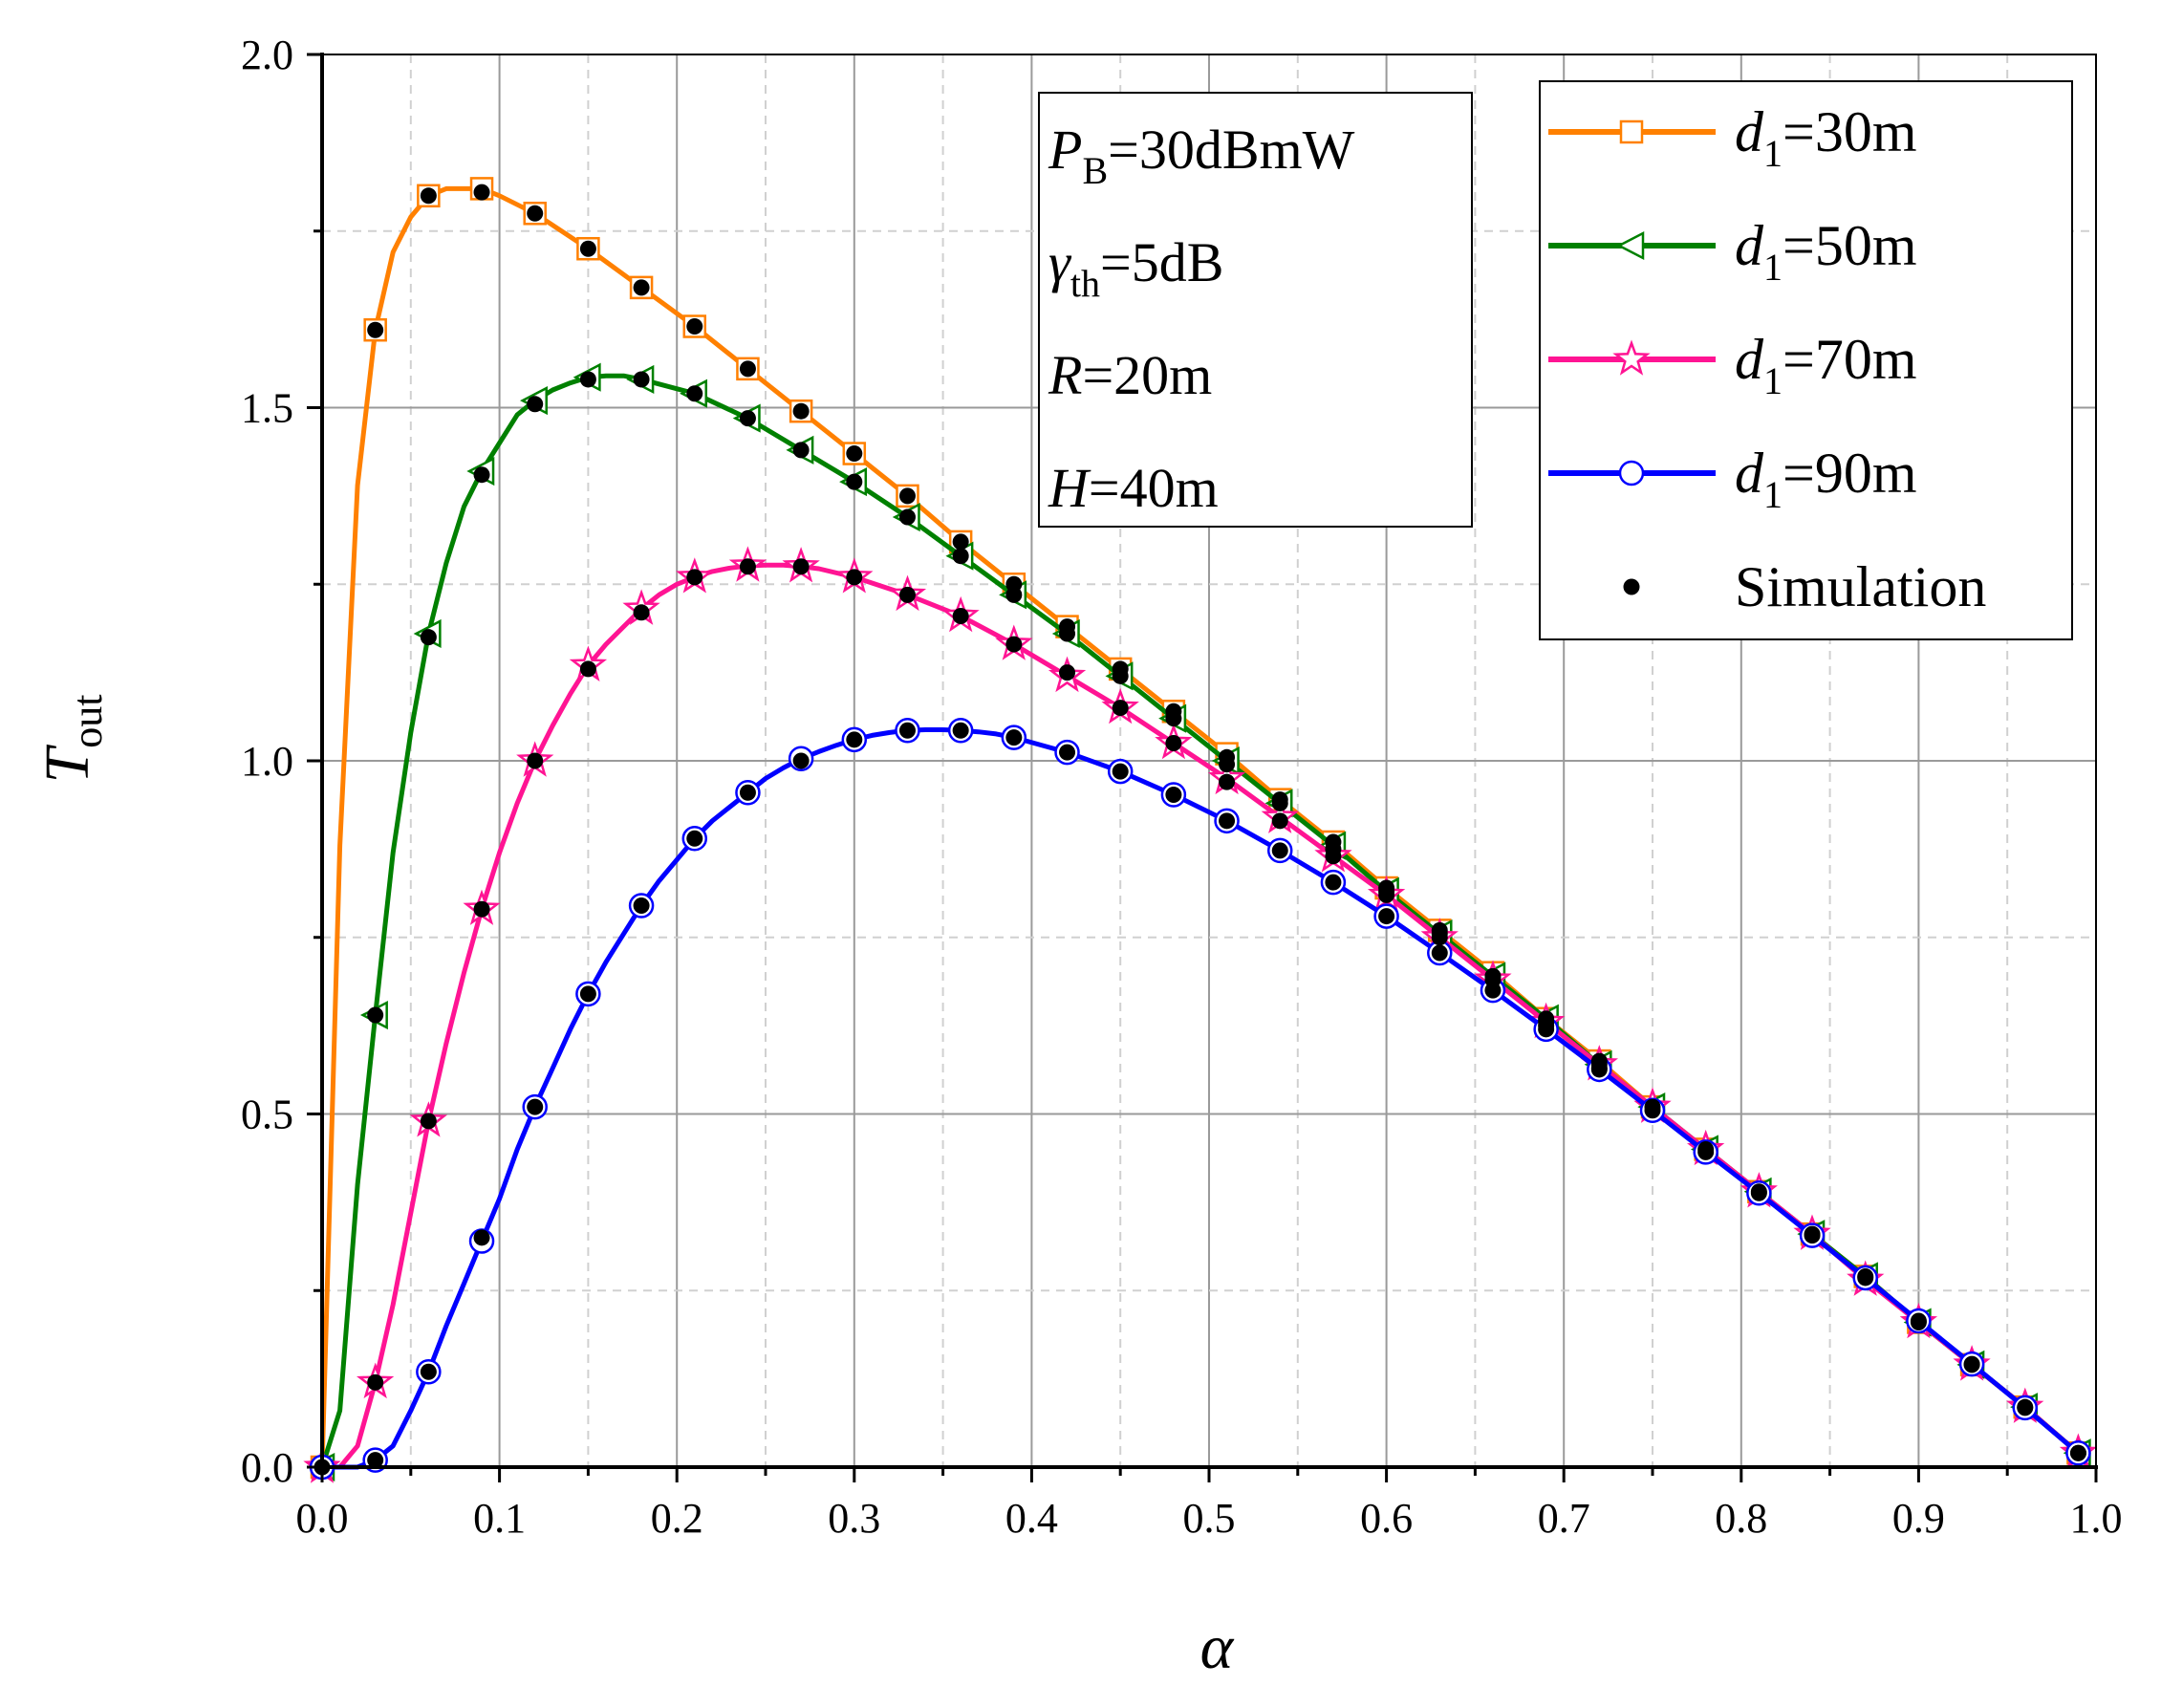 This screenshot has height=1708, width=2161. Describe the element at coordinates (1632, 357) in the screenshot. I see `legend-item-d1-70m-marker` at that location.